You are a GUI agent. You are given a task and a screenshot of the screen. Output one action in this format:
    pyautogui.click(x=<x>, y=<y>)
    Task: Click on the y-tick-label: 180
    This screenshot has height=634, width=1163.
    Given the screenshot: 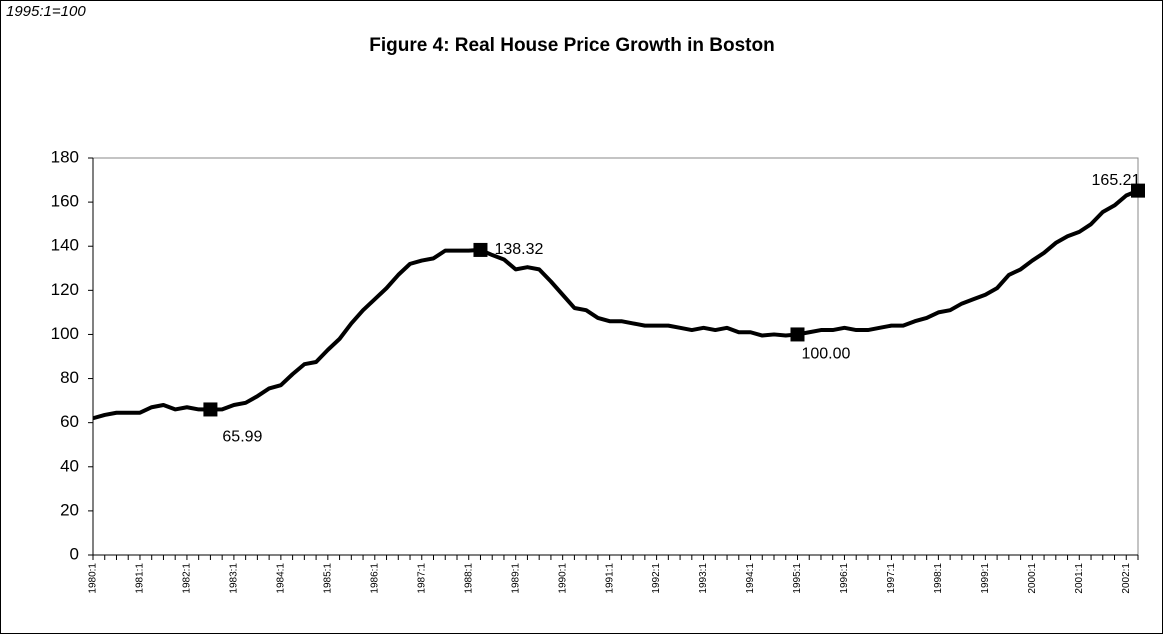 What is the action you would take?
    pyautogui.click(x=65, y=156)
    